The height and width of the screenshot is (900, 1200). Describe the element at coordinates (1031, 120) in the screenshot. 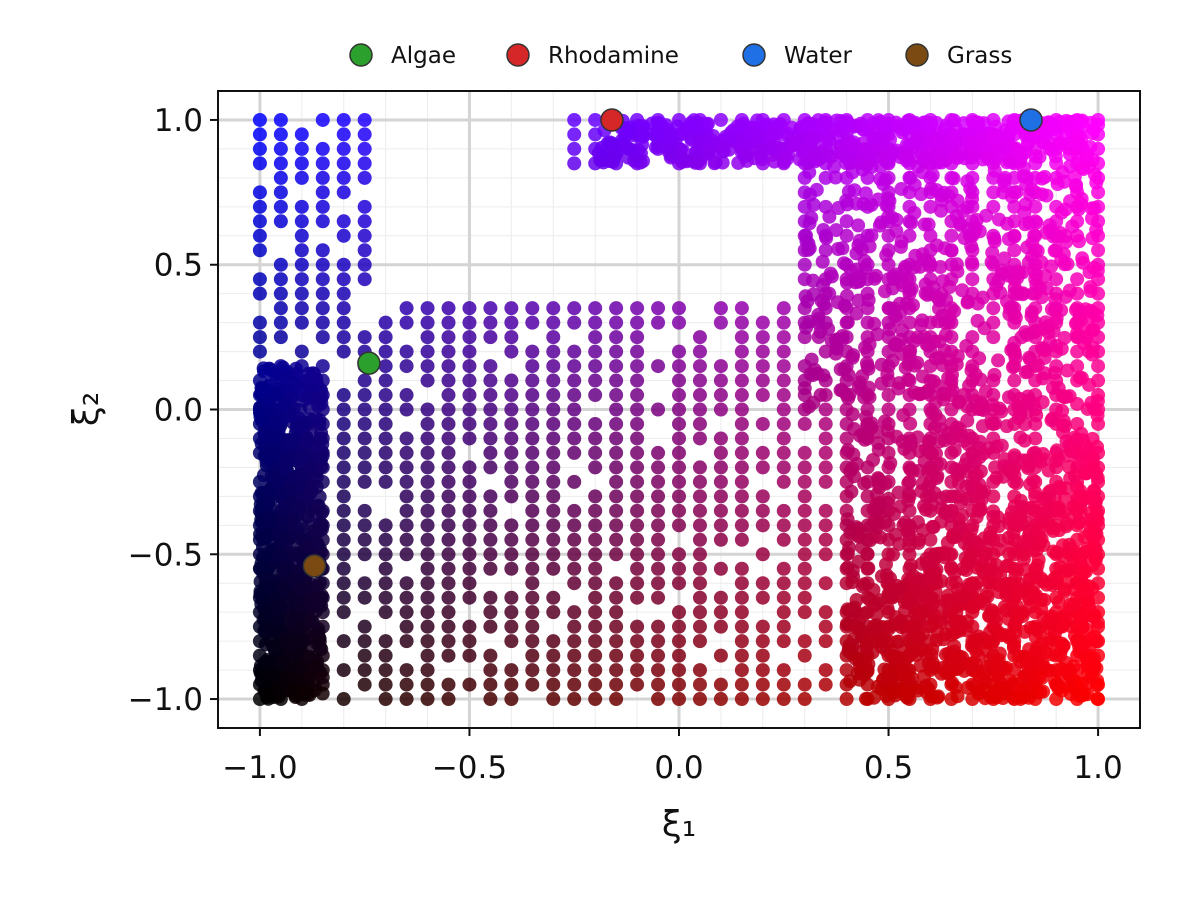

I see `marker-water` at that location.